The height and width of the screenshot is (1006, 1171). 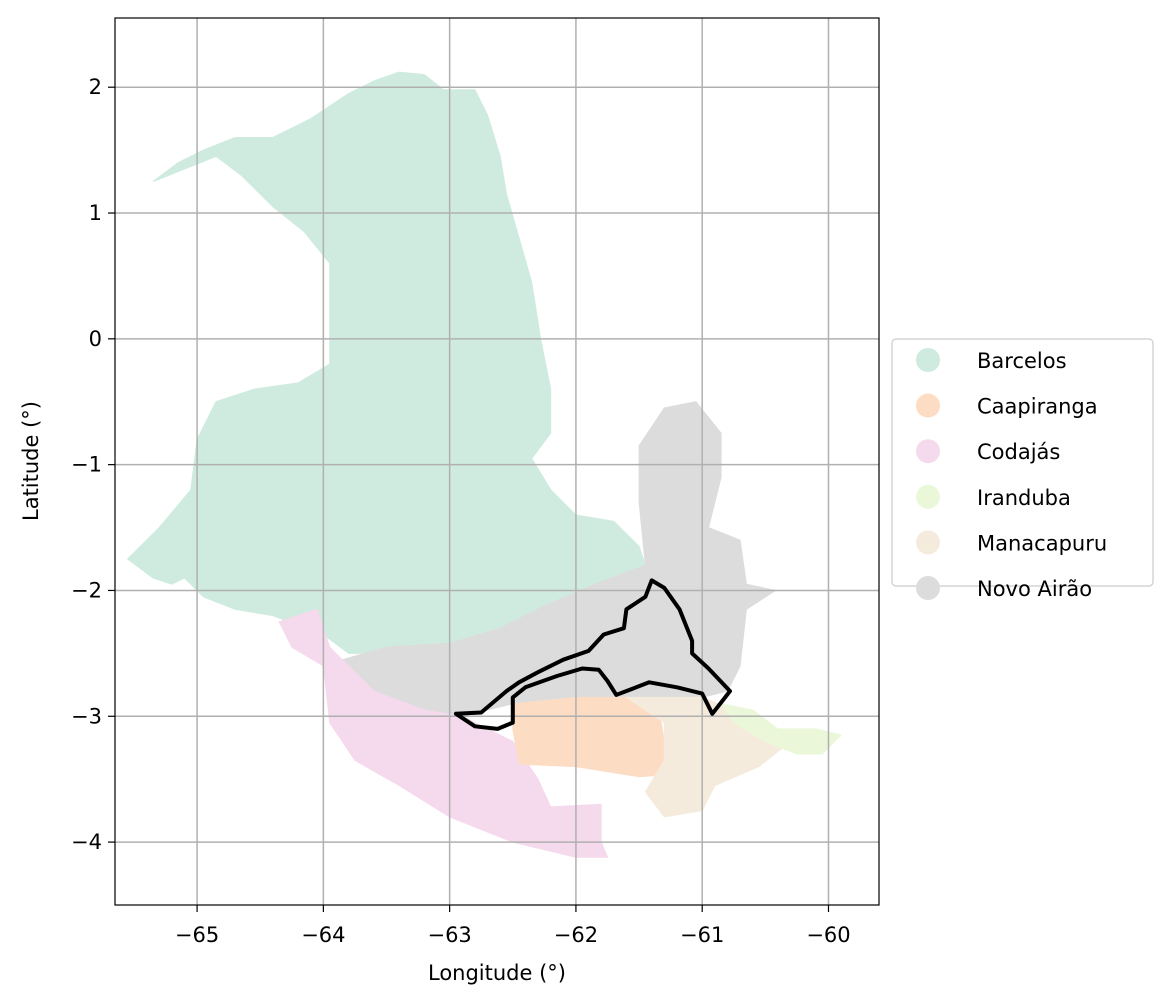 I want to click on region-codajas, so click(x=443, y=733).